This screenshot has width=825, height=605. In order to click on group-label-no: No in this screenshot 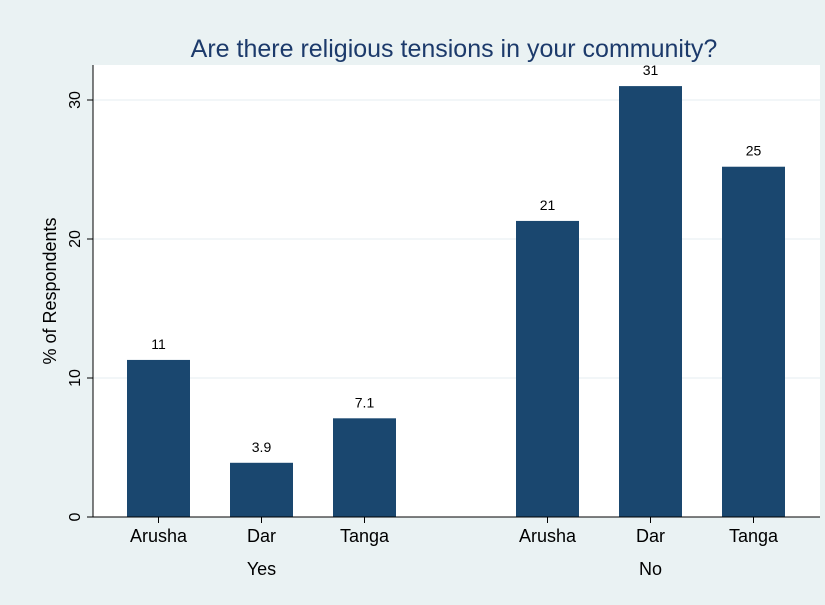, I will do `click(650, 569)`.